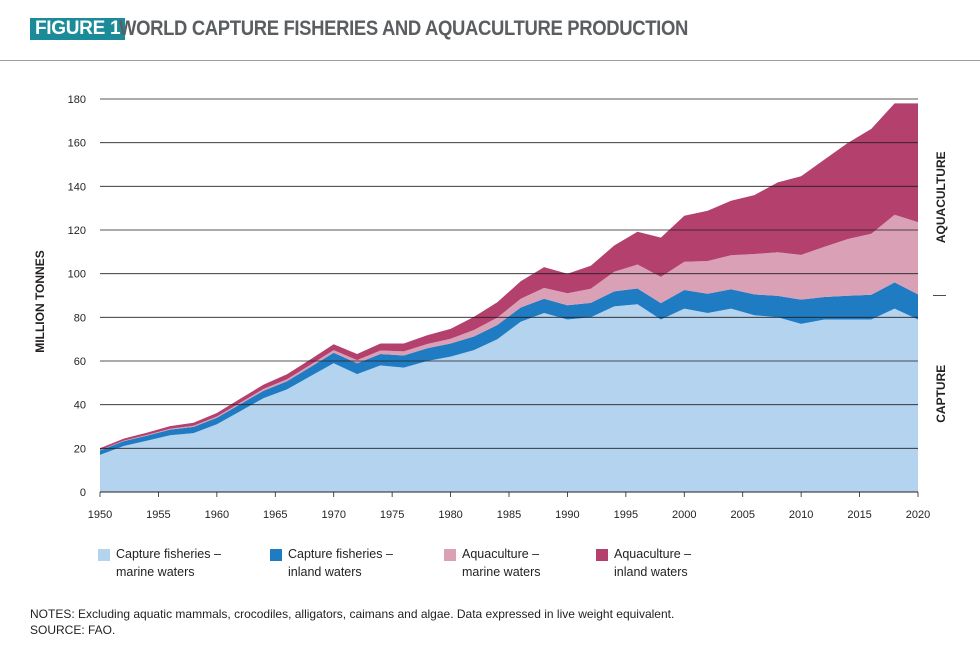 The height and width of the screenshot is (650, 980). Describe the element at coordinates (653, 563) in the screenshot. I see `legend-label: Aquaculture – inland waters` at that location.